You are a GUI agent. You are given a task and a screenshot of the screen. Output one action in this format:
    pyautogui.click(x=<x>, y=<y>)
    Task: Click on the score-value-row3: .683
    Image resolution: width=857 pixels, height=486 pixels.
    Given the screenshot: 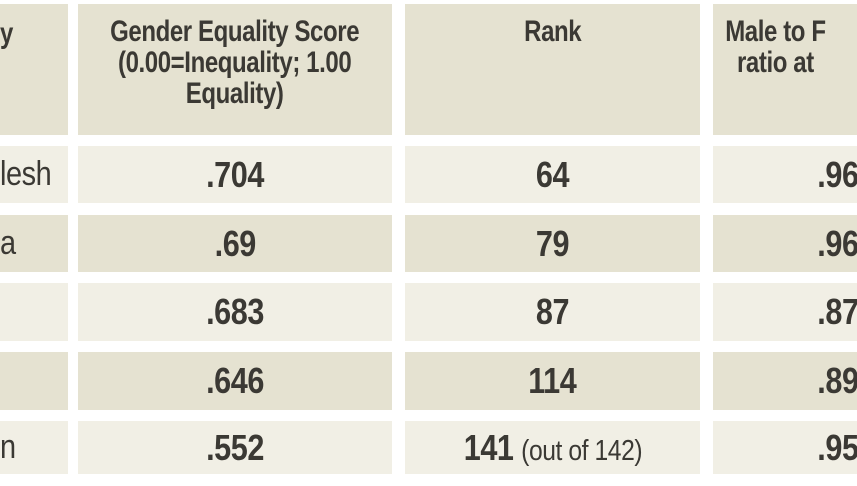 What is the action you would take?
    pyautogui.click(x=235, y=311)
    